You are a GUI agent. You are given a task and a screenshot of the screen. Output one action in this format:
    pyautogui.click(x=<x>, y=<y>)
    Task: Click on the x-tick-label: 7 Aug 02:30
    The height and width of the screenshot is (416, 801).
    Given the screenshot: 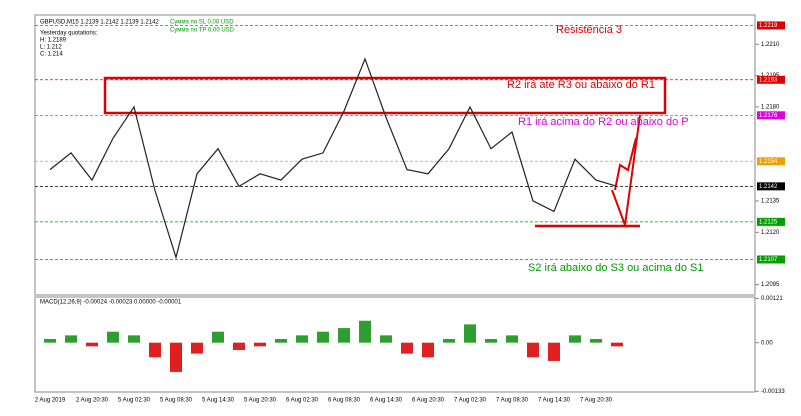 What is the action you would take?
    pyautogui.click(x=470, y=401)
    